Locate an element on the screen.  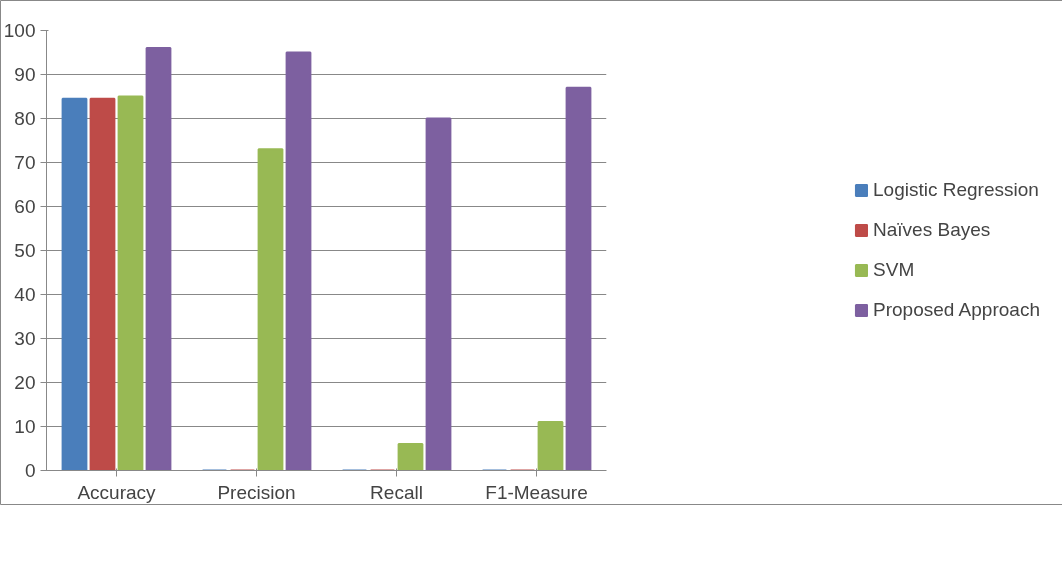
y-tick-label: 70 is located at coordinates (25, 162).